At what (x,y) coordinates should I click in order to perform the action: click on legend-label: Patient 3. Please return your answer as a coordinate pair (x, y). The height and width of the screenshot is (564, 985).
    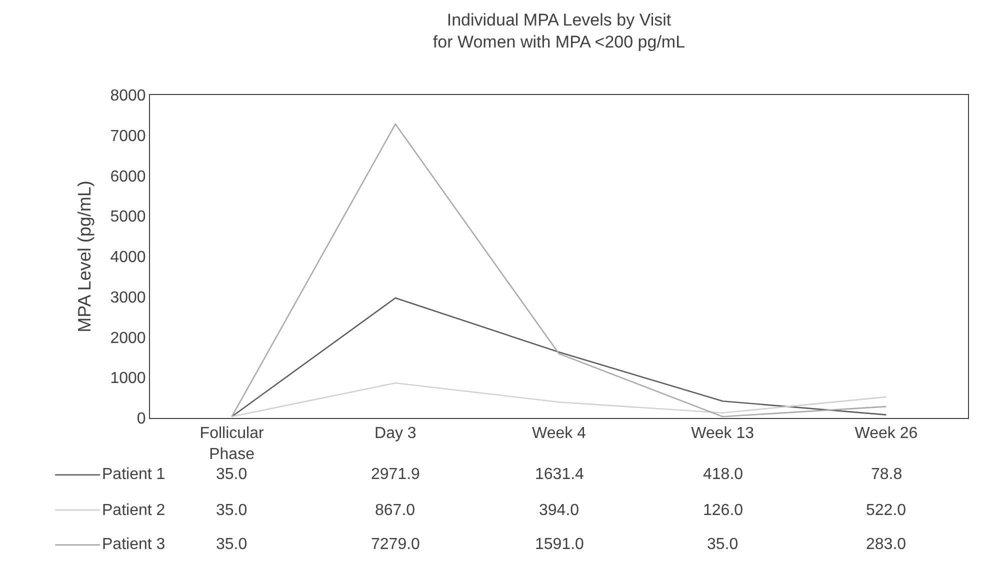
    Looking at the image, I should click on (134, 544).